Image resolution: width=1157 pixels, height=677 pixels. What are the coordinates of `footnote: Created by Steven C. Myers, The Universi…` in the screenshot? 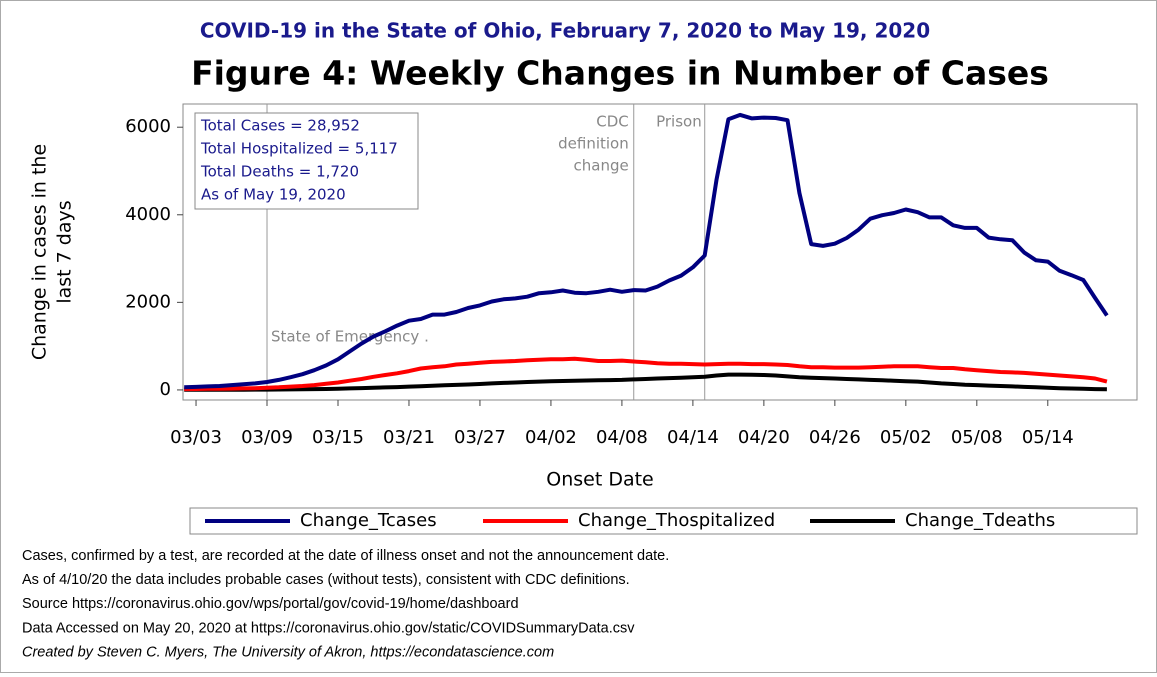 It's located at (288, 653).